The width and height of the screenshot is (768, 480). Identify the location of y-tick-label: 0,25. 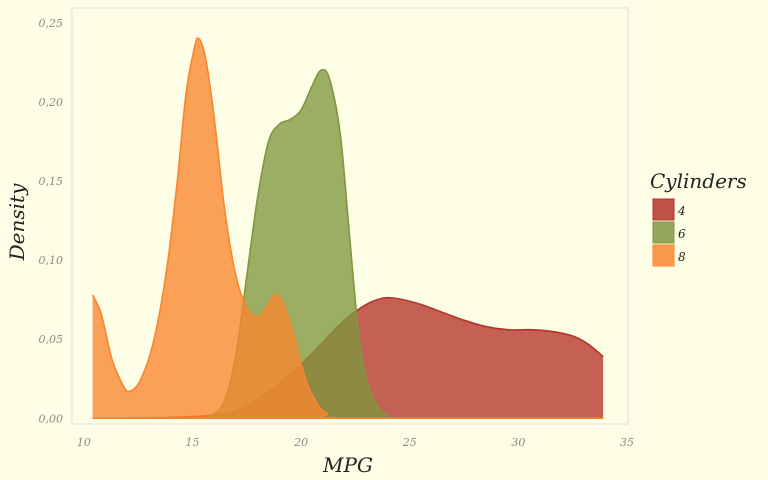
(51, 23).